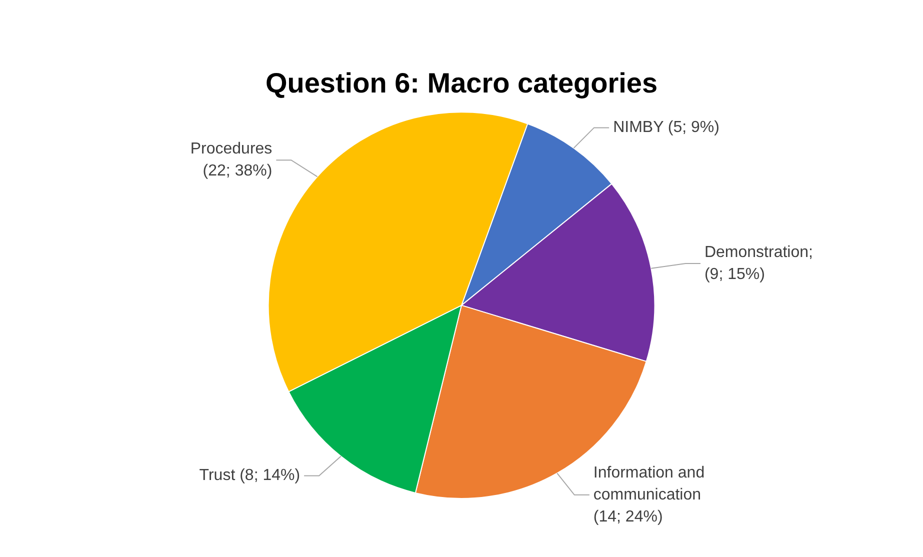 The width and height of the screenshot is (923, 557). I want to click on slice-label: Information and communication (14; 24%), so click(649, 495).